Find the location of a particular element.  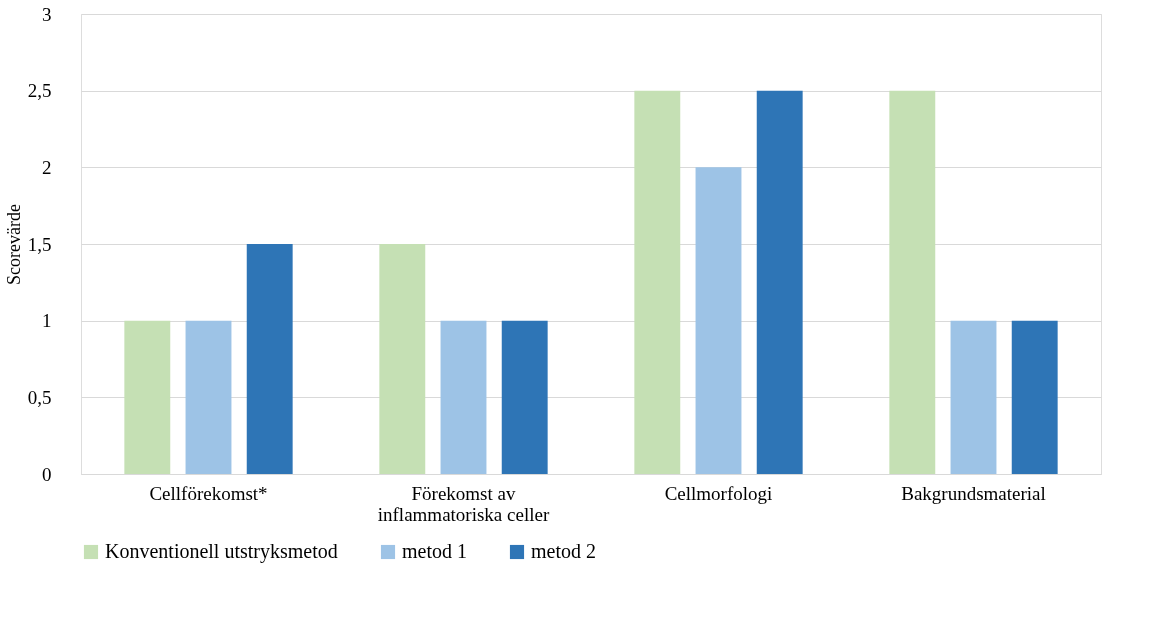

y-tick-label: 3 is located at coordinates (47, 14).